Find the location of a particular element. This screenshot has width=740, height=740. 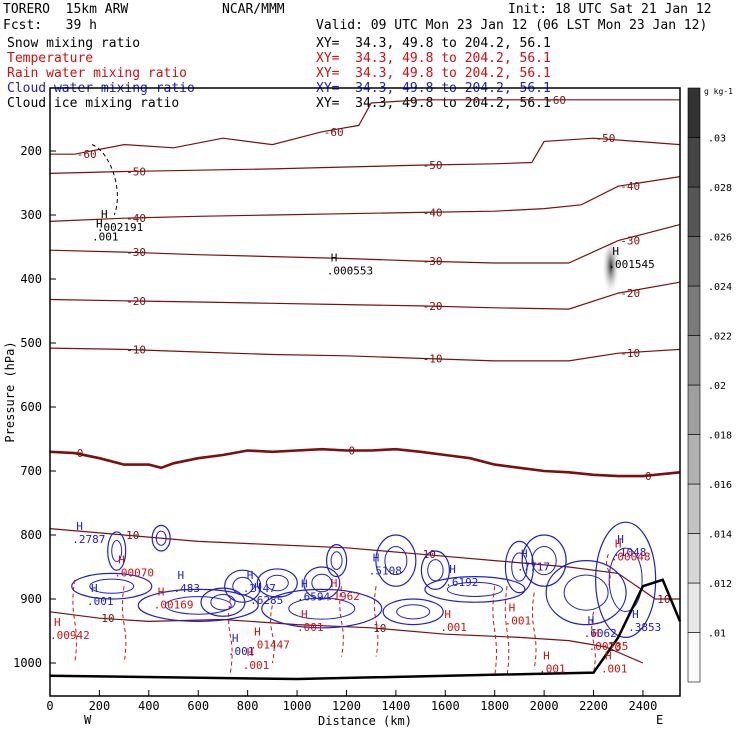

cloud-water-value-label: .1048 is located at coordinates (629, 552).